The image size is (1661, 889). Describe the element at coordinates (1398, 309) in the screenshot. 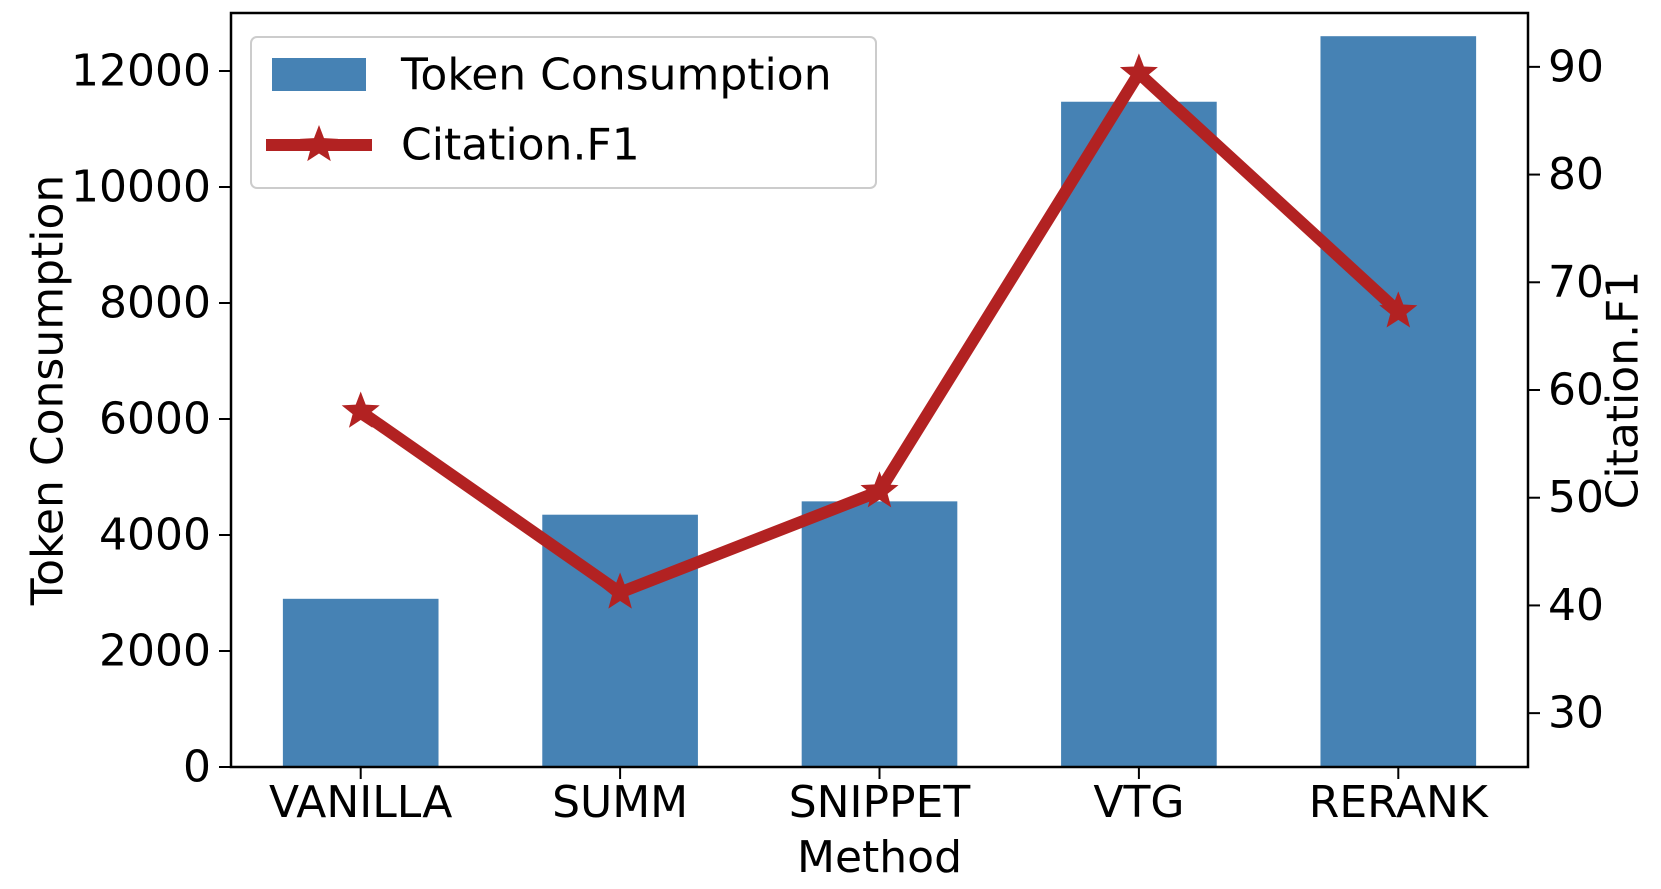

I see `citation-f1-marker-rerank` at that location.